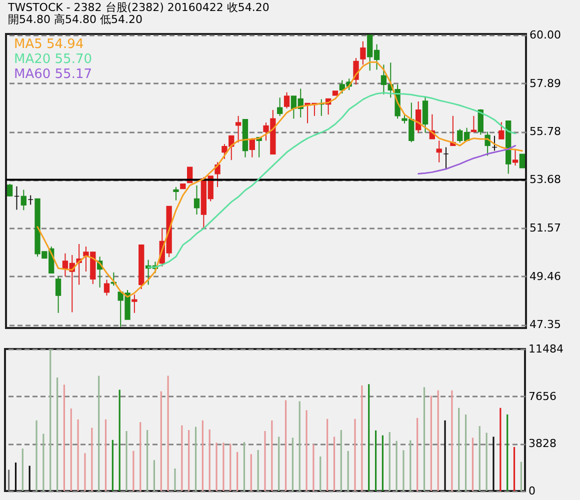 The image size is (580, 500). Describe the element at coordinates (545, 228) in the screenshot. I see `y-tick-label: 51.57` at that location.